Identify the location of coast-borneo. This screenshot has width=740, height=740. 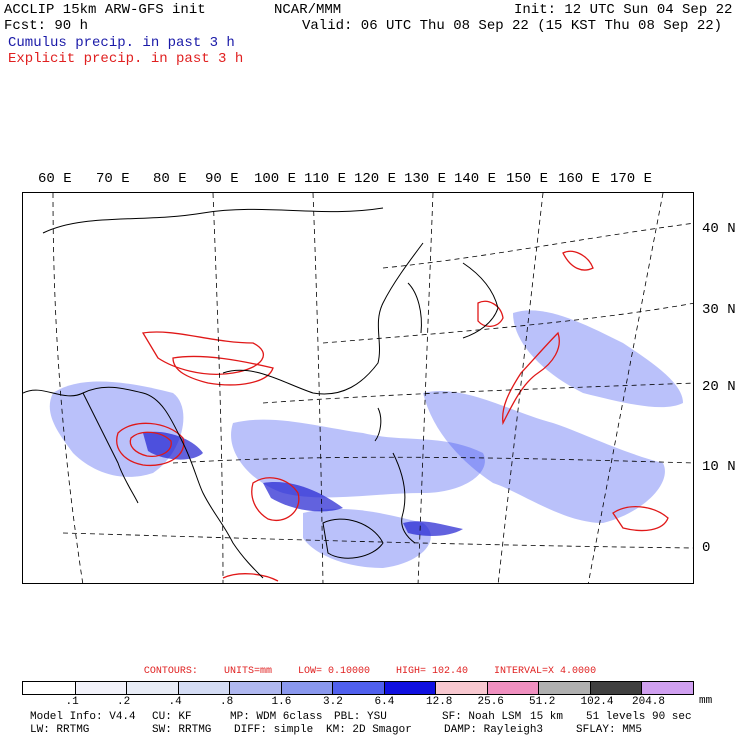
(353, 538).